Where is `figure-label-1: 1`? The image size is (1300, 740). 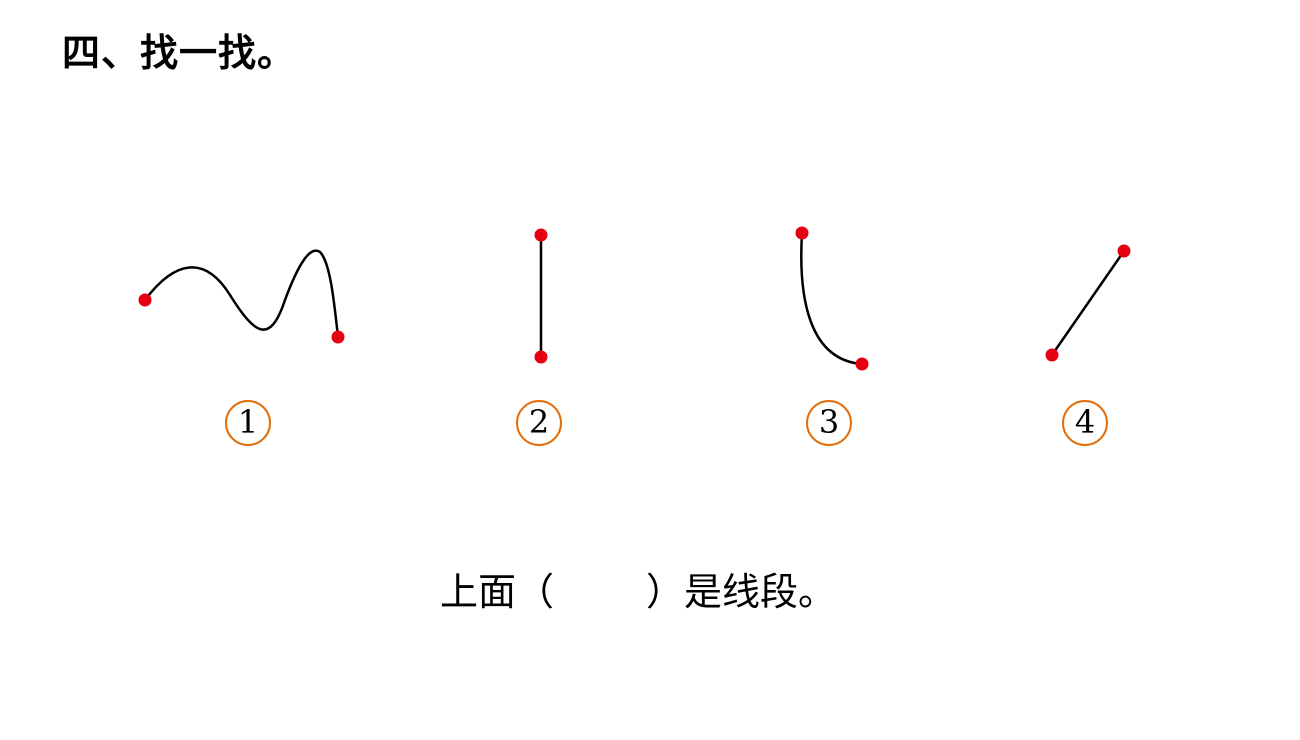 figure-label-1: 1 is located at coordinates (248, 423).